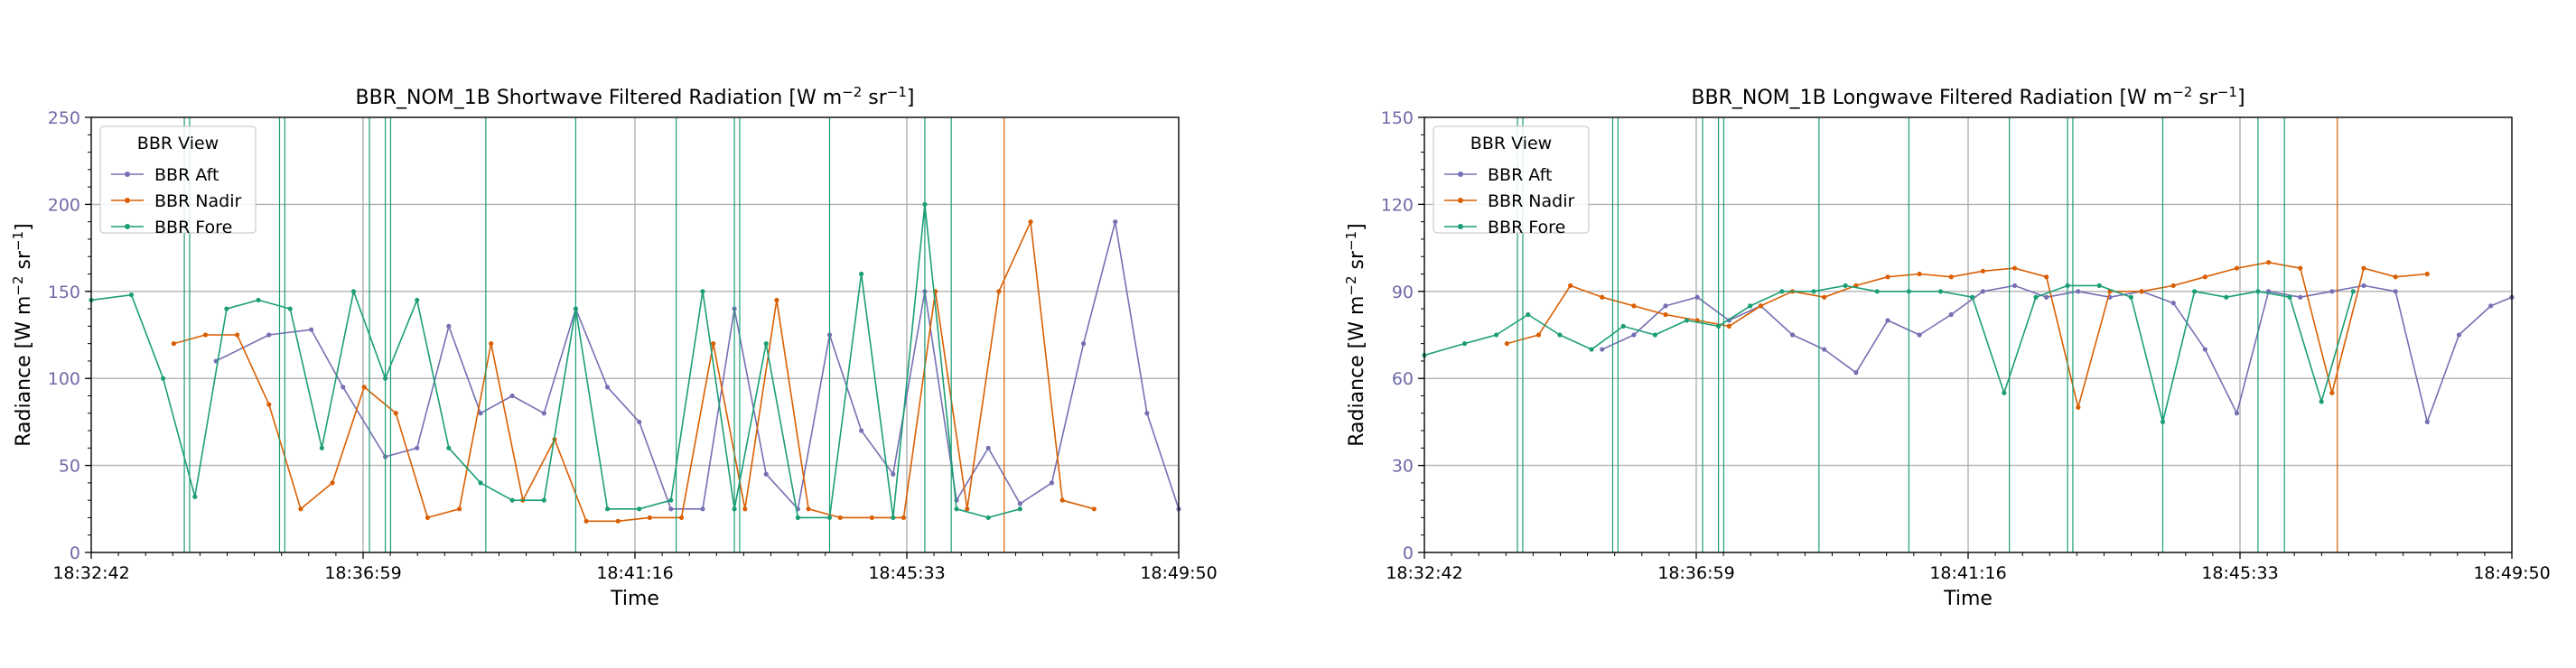 This screenshot has width=2576, height=668. What do you see at coordinates (128, 174) in the screenshot?
I see `legend-marker-bbr-aft` at bounding box center [128, 174].